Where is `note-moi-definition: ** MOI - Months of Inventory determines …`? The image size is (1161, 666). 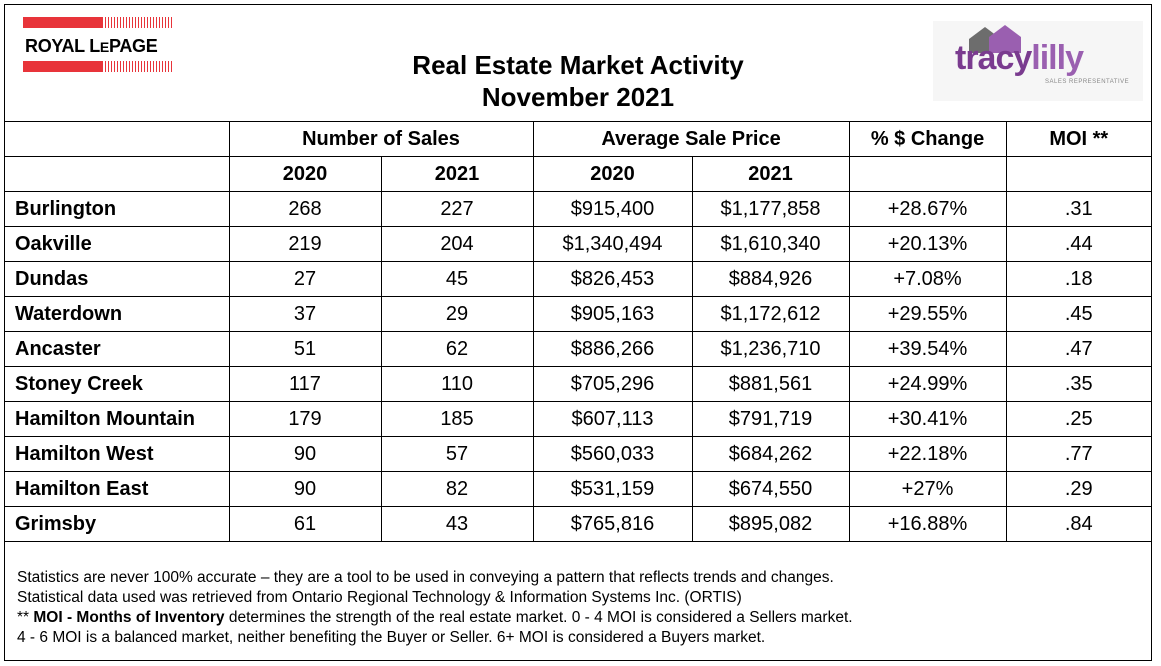 note-moi-definition: ** MOI - Months of Inventory determines … is located at coordinates (435, 617).